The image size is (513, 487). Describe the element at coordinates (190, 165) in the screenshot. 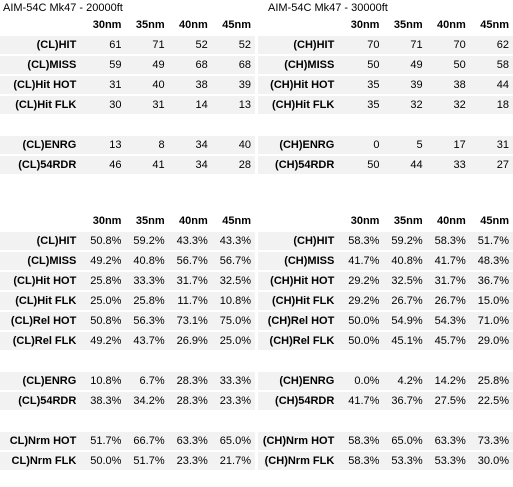

I see `cell-value: 34` at that location.